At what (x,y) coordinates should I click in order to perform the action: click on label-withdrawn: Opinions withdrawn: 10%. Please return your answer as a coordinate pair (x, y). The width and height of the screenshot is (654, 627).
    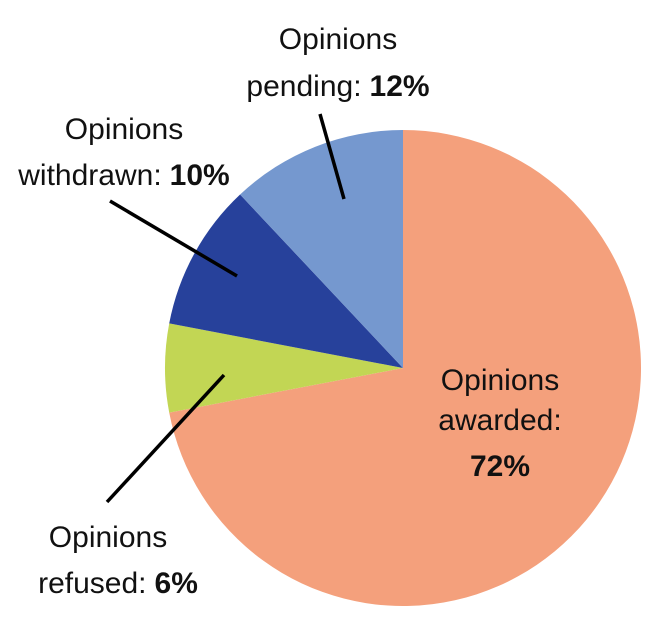
    Looking at the image, I should click on (123, 152).